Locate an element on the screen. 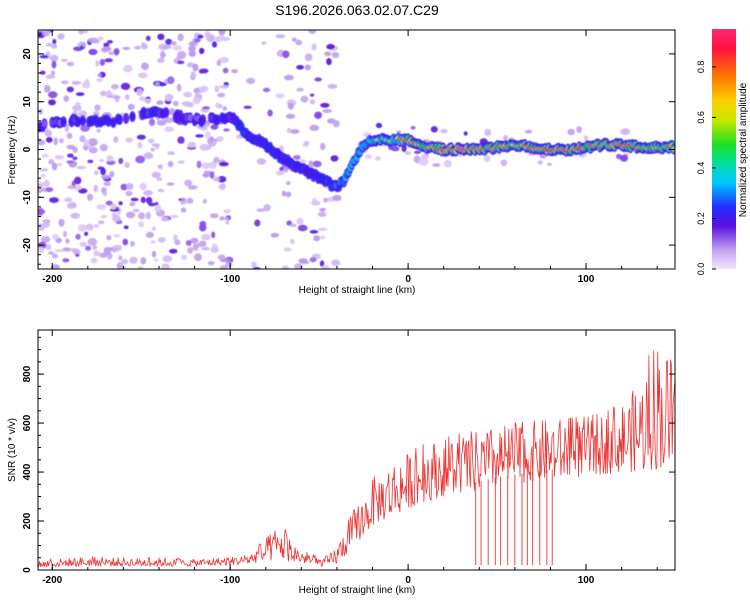 This screenshot has width=750, height=600. snr-y-tick-label: 200 is located at coordinates (27, 520).